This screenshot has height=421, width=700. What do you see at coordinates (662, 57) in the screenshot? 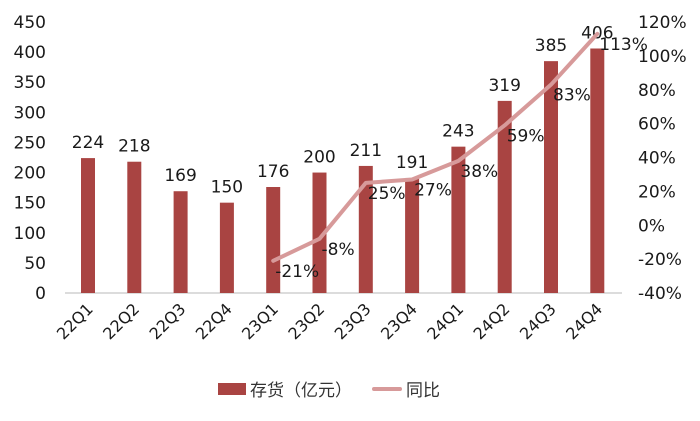
I see `y2-tick-label: 100%` at bounding box center [662, 57].